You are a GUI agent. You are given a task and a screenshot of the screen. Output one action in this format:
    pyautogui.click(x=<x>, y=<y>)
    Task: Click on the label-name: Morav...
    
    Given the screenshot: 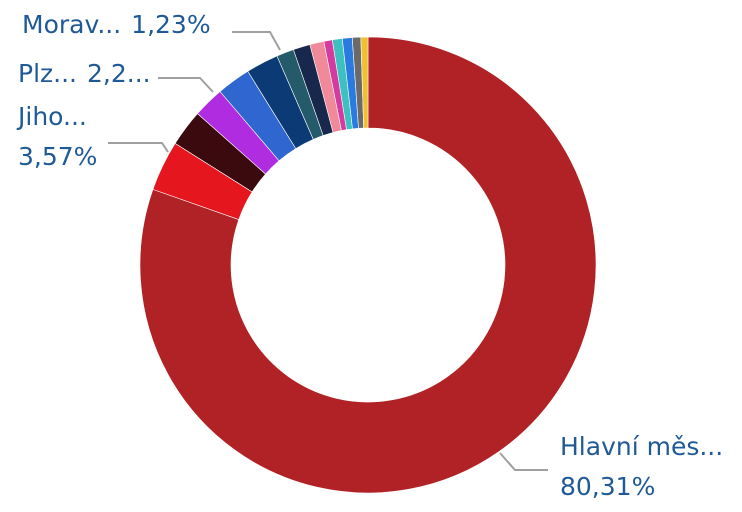 What is the action you would take?
    pyautogui.click(x=71, y=24)
    